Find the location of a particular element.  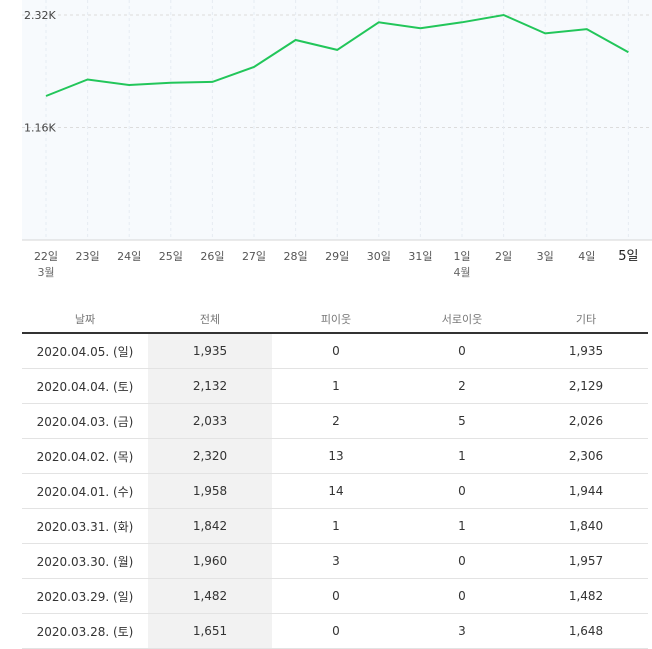

cell-other: 1,957 is located at coordinates (586, 561).